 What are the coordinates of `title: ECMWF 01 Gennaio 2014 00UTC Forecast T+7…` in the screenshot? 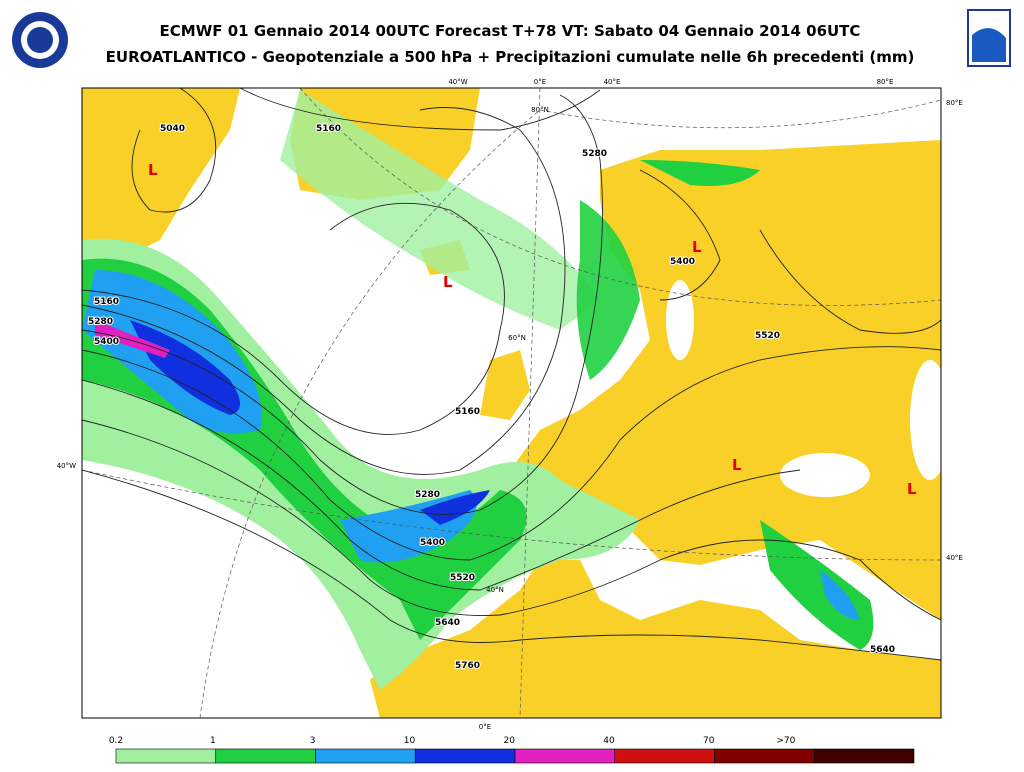 It's located at (510, 31).